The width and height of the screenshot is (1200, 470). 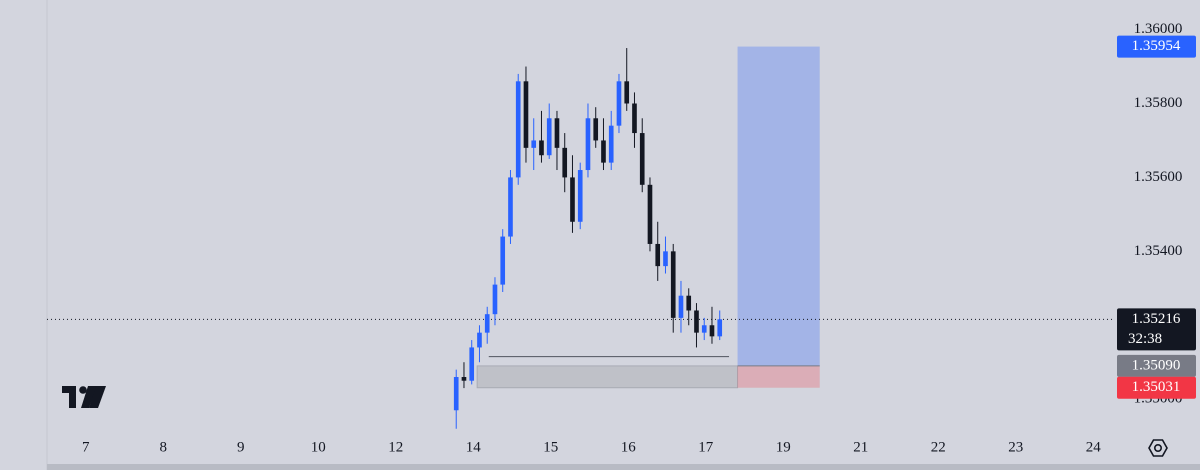 I want to click on y-tick-label: 1.35600, so click(x=1158, y=177).